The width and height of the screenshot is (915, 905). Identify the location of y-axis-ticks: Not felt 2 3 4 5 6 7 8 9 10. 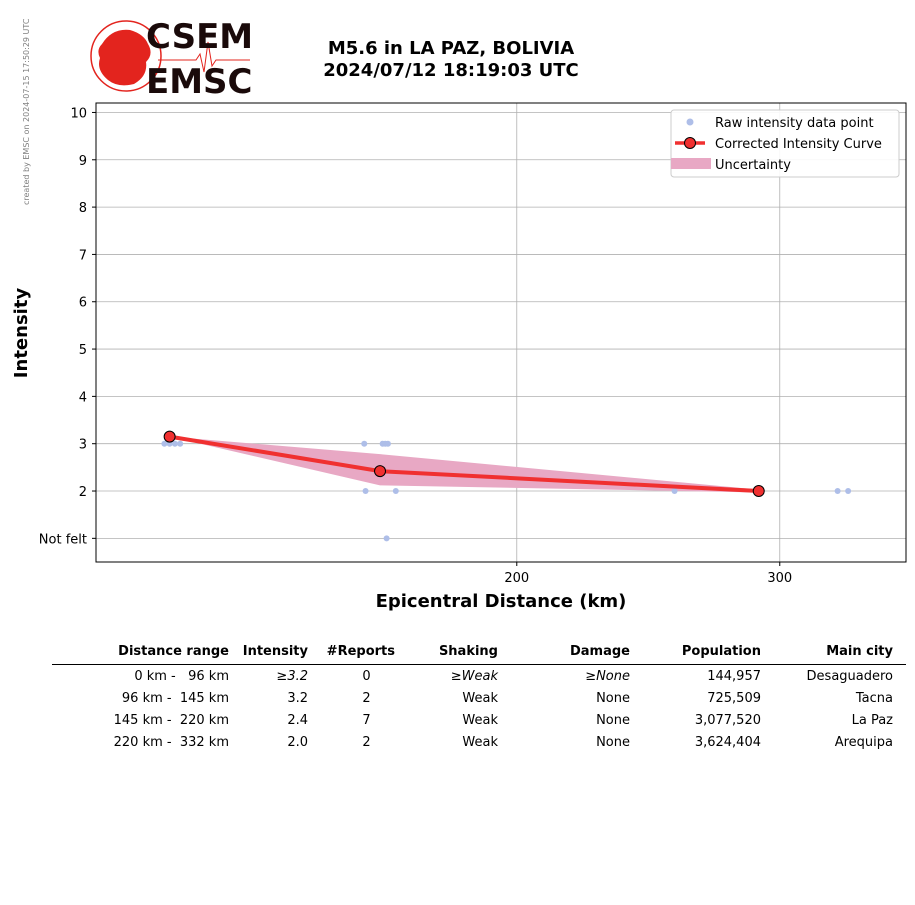
(67, 326).